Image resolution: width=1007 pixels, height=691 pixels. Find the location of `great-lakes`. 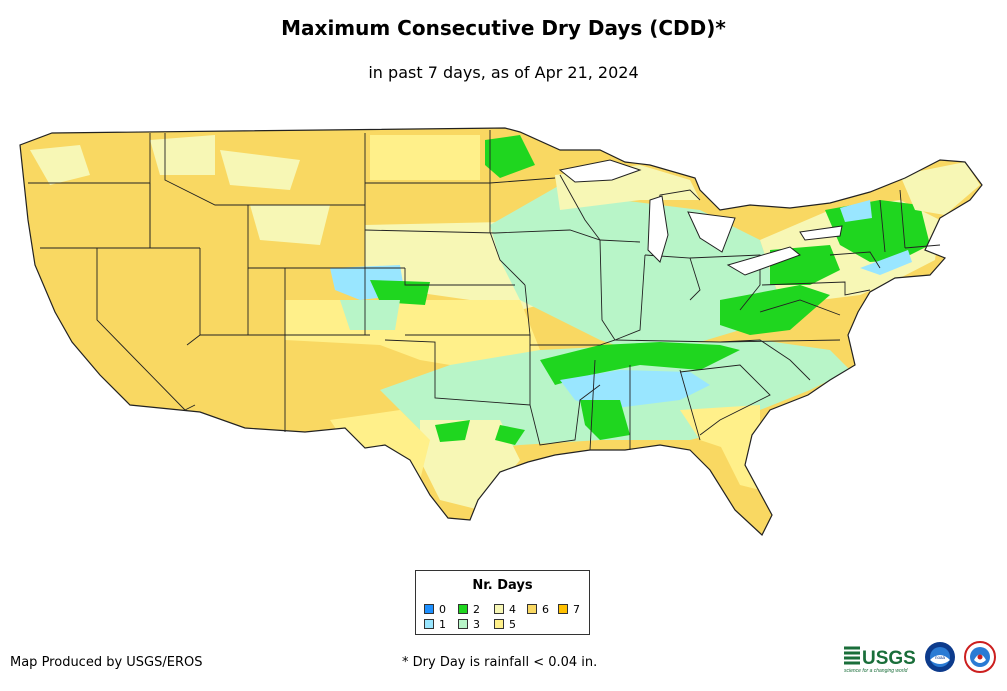

great-lakes is located at coordinates (700, 217).